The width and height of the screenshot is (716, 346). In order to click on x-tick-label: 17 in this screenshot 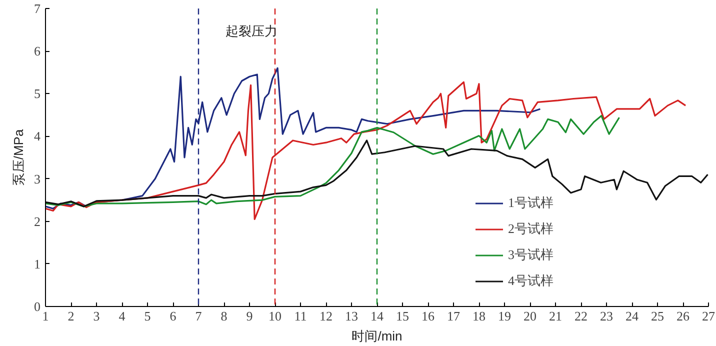, I will do `click(453, 316)`.